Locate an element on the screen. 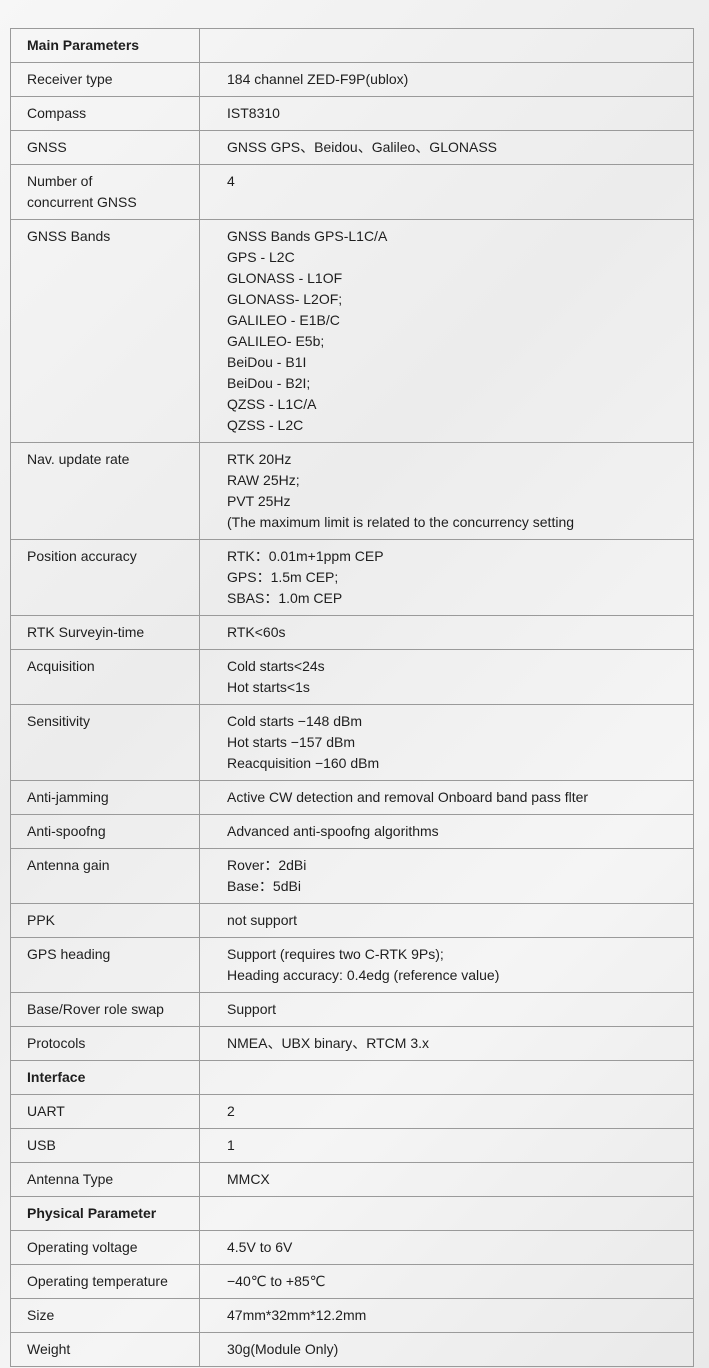  label-line: Anti-spoofng is located at coordinates (66, 831).